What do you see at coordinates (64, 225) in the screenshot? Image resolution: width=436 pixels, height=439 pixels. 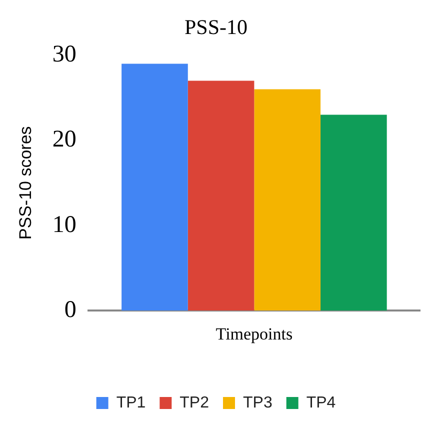 I see `y-tick-label: 10` at bounding box center [64, 225].